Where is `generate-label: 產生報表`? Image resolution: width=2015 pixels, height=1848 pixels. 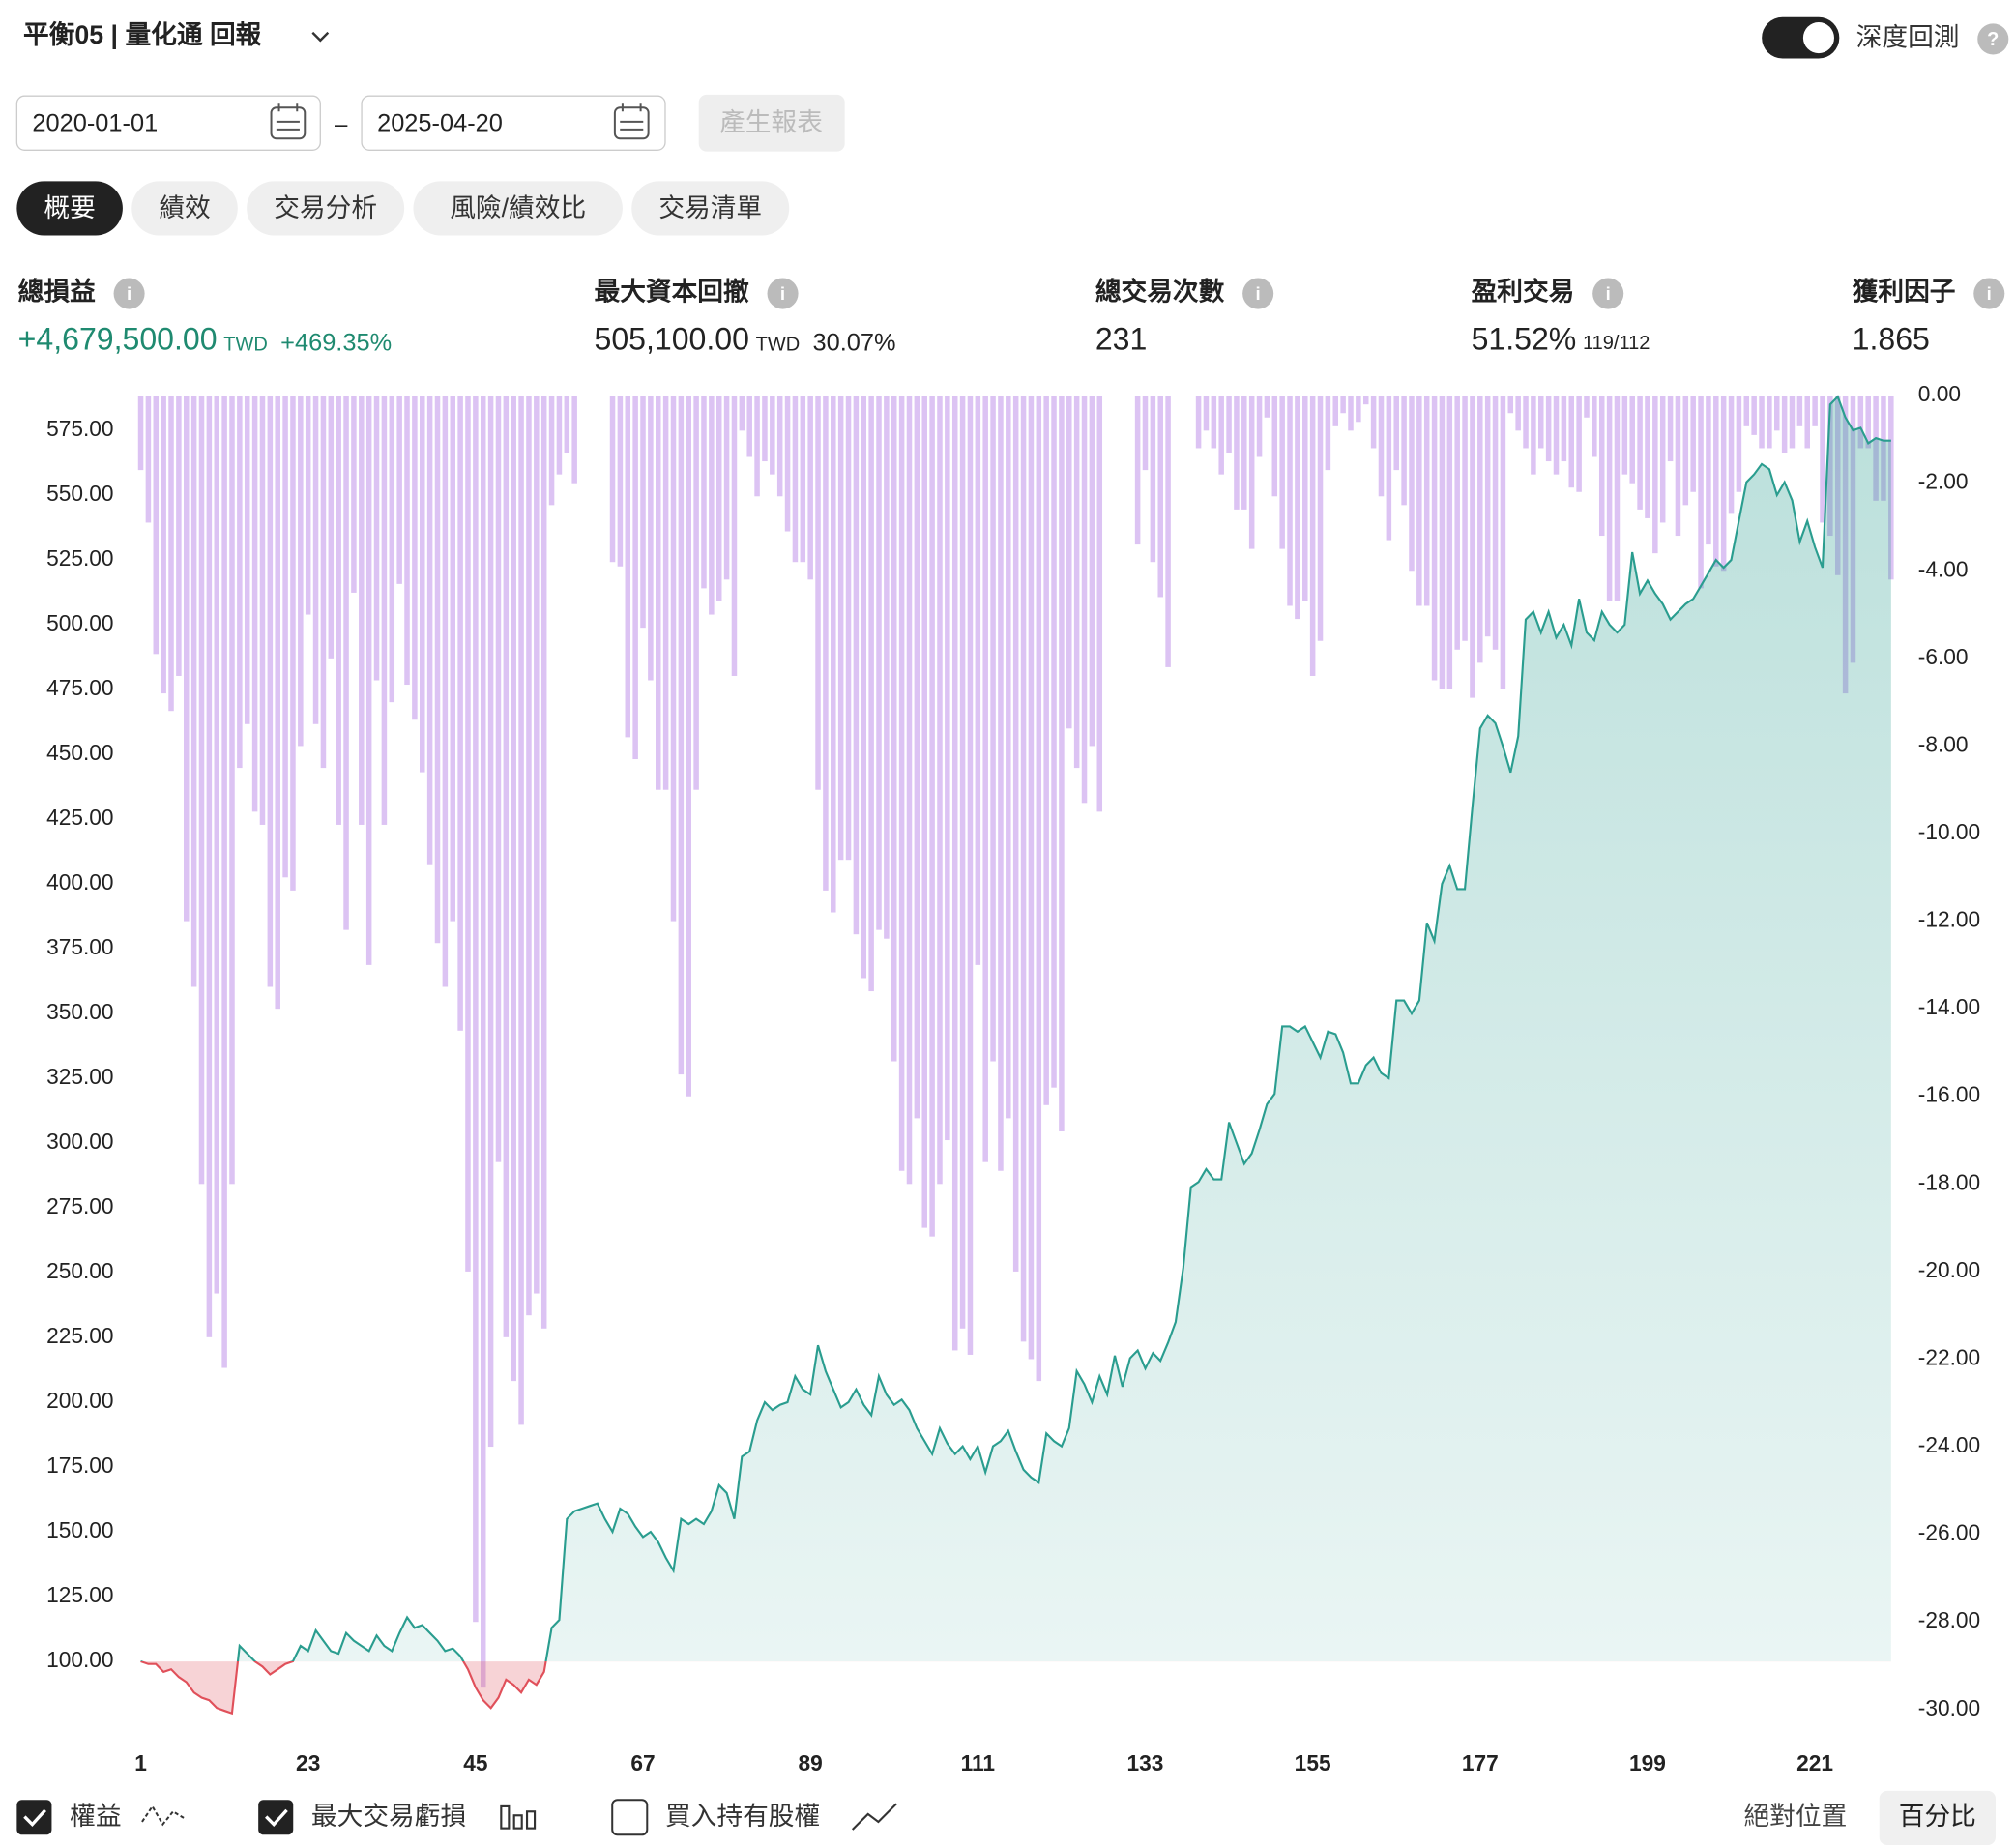
generate-label: 產生報表 is located at coordinates (771, 123).